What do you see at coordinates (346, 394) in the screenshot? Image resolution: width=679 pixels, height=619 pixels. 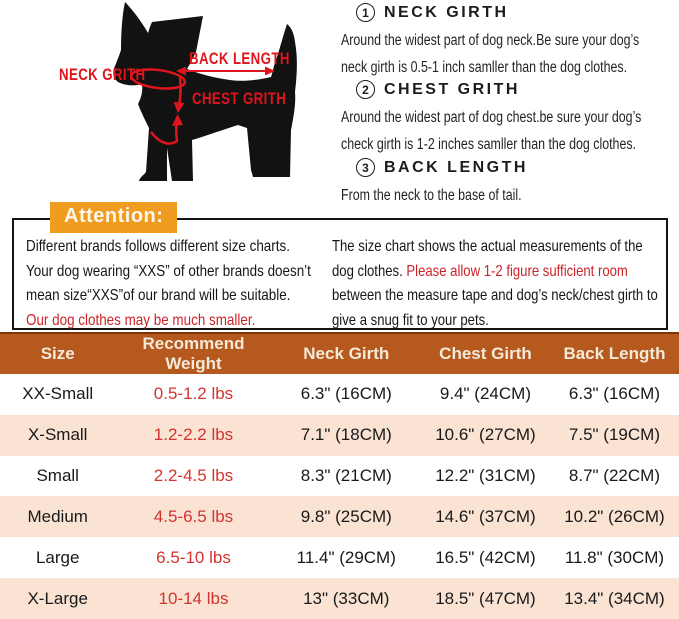 I see `cell-neck: 6.3" (16CM)` at bounding box center [346, 394].